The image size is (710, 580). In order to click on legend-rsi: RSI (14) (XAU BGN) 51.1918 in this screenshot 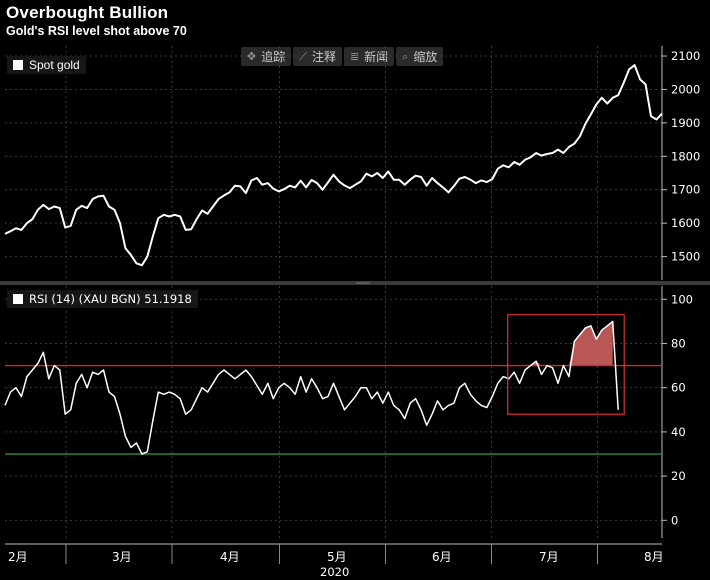, I will do `click(102, 299)`.